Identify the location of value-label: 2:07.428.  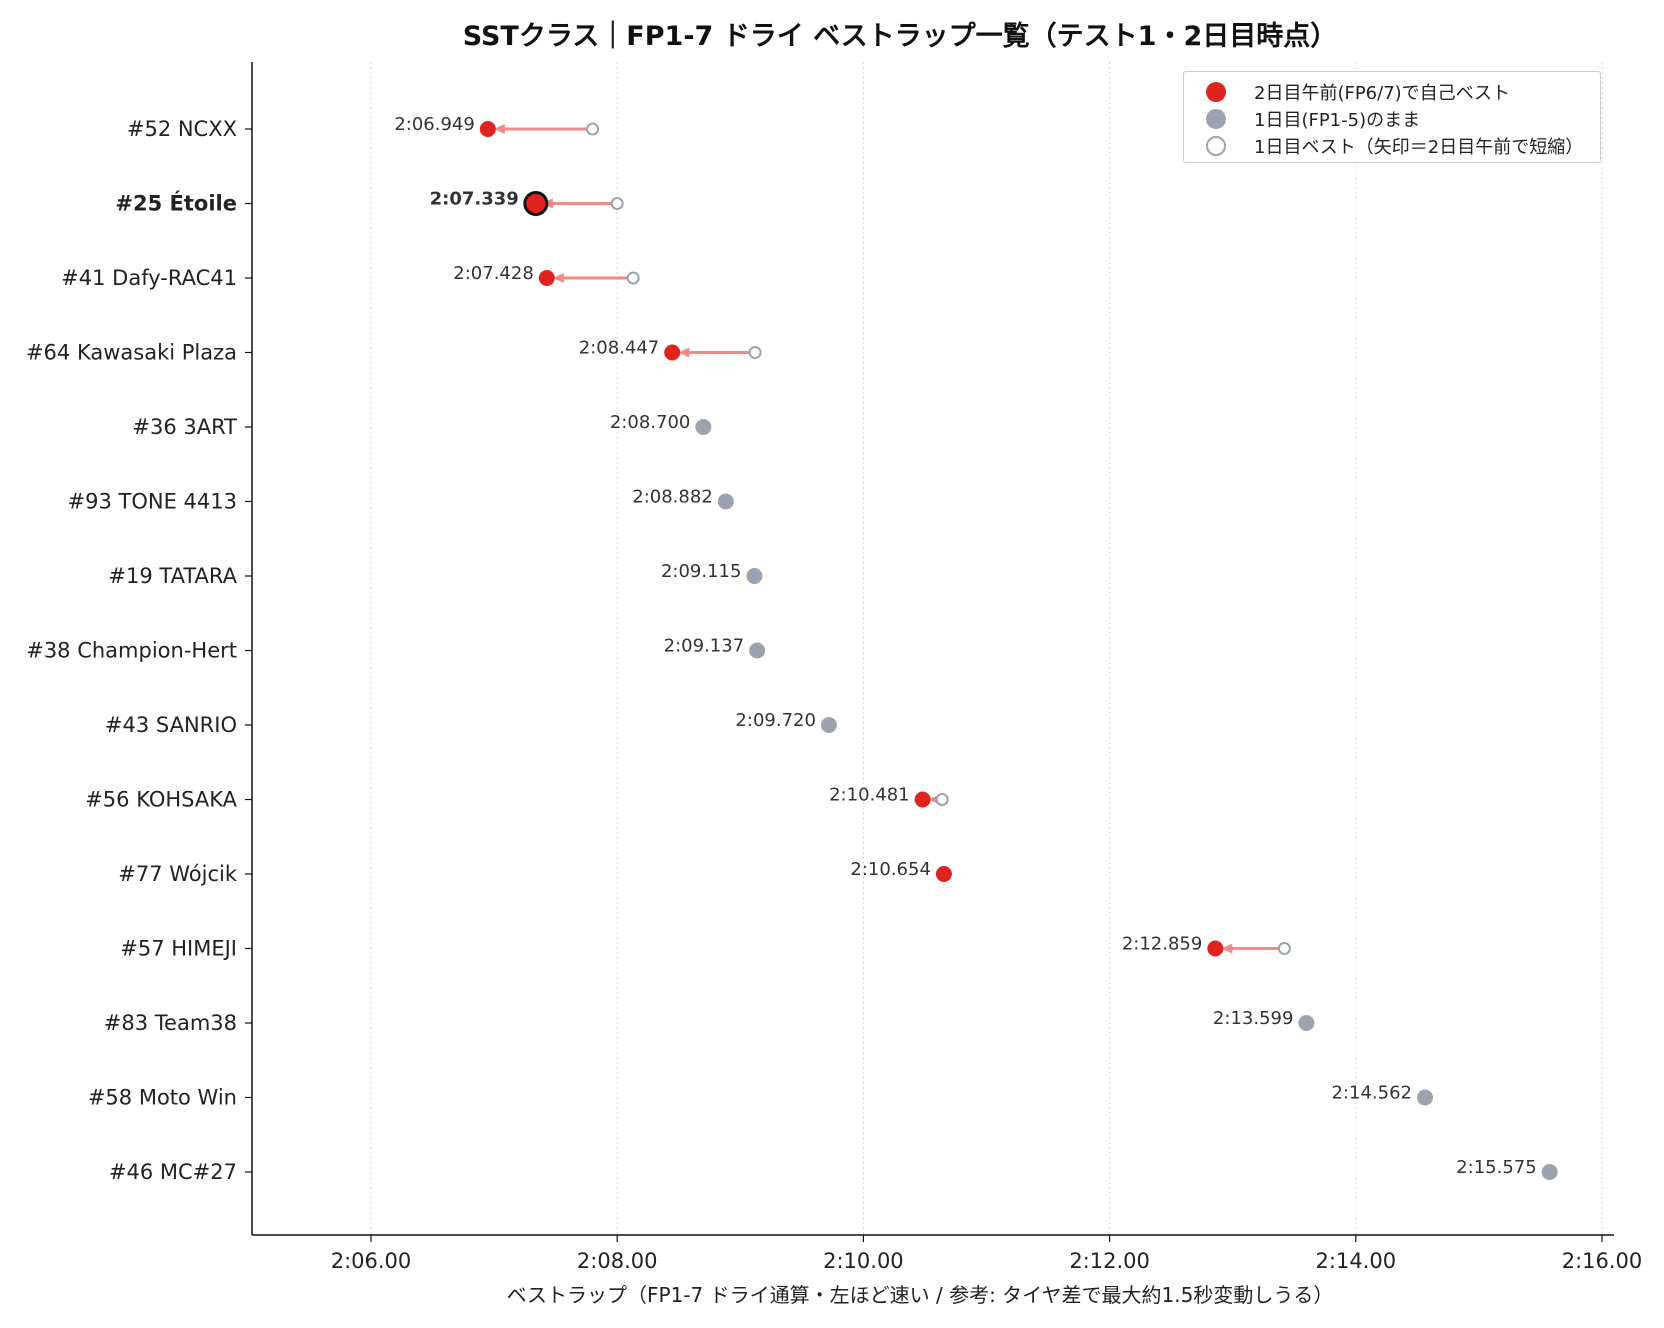
(493, 273).